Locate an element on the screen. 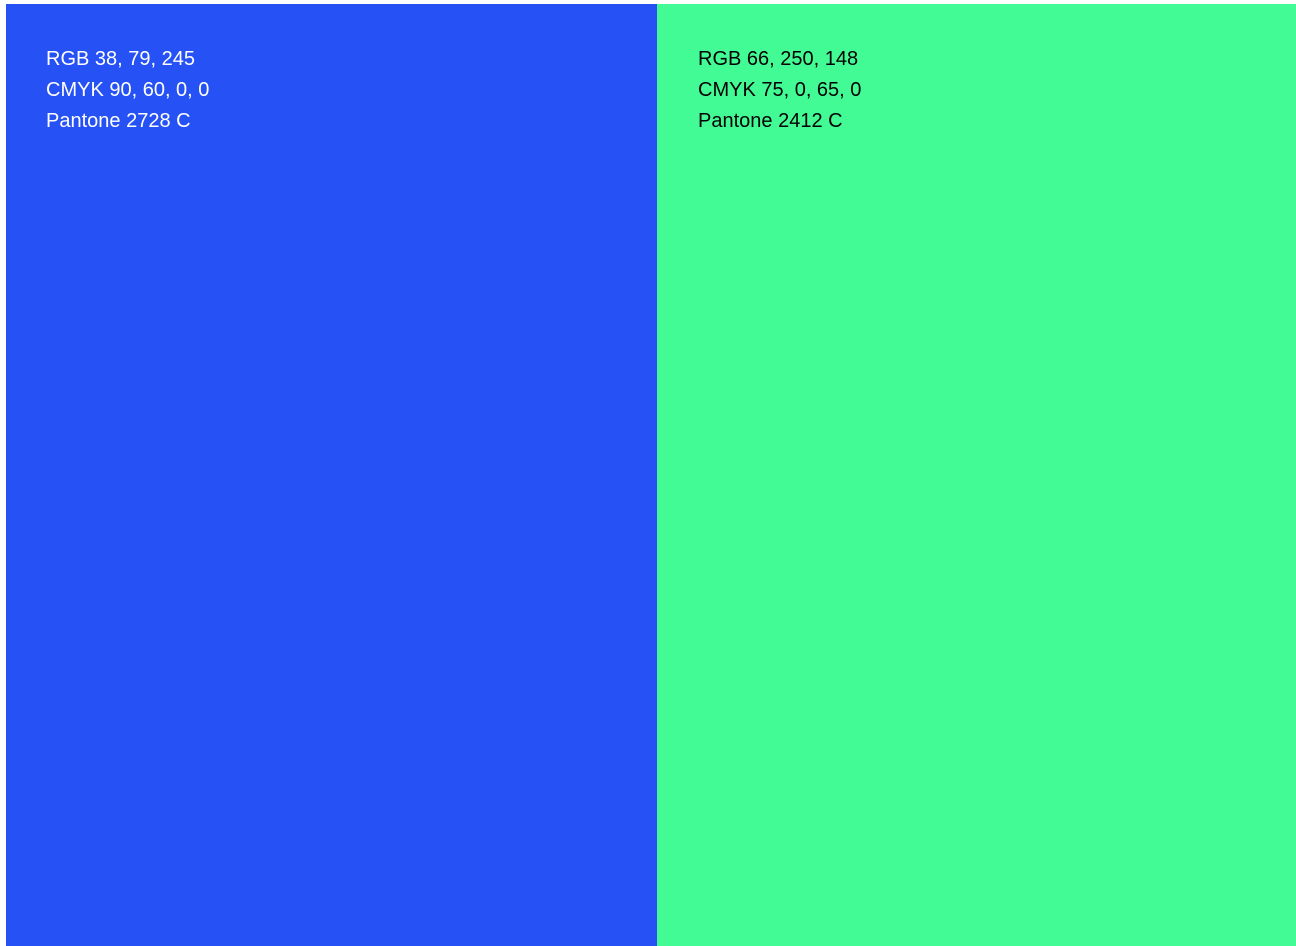 The height and width of the screenshot is (946, 1296). pantone-value: Pantone 2728 C is located at coordinates (118, 121).